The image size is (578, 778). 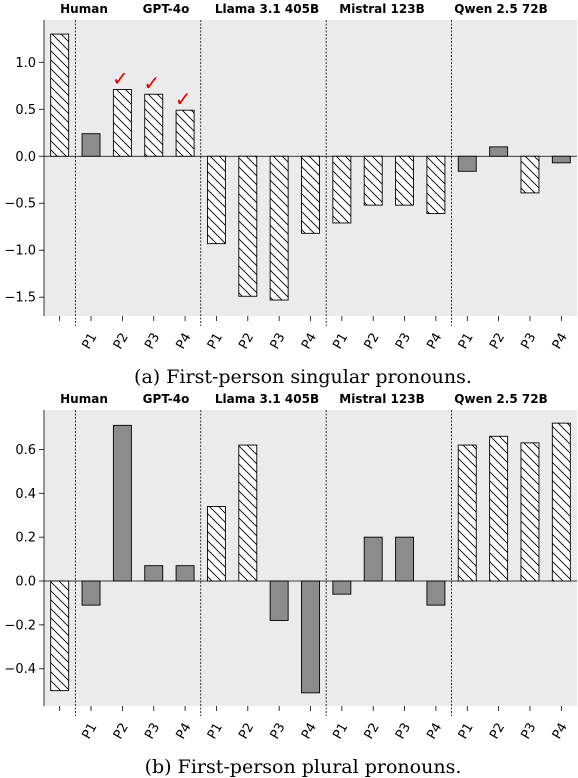 What do you see at coordinates (25, 63) in the screenshot?
I see `y-tick-label: 1.0` at bounding box center [25, 63].